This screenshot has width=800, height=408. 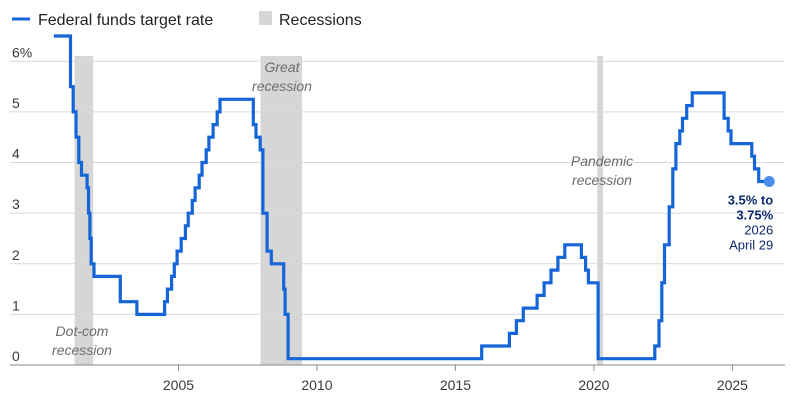 What do you see at coordinates (22, 204) in the screenshot?
I see `y-axis-ticks: 0 1 2 3 4 5 6%` at bounding box center [22, 204].